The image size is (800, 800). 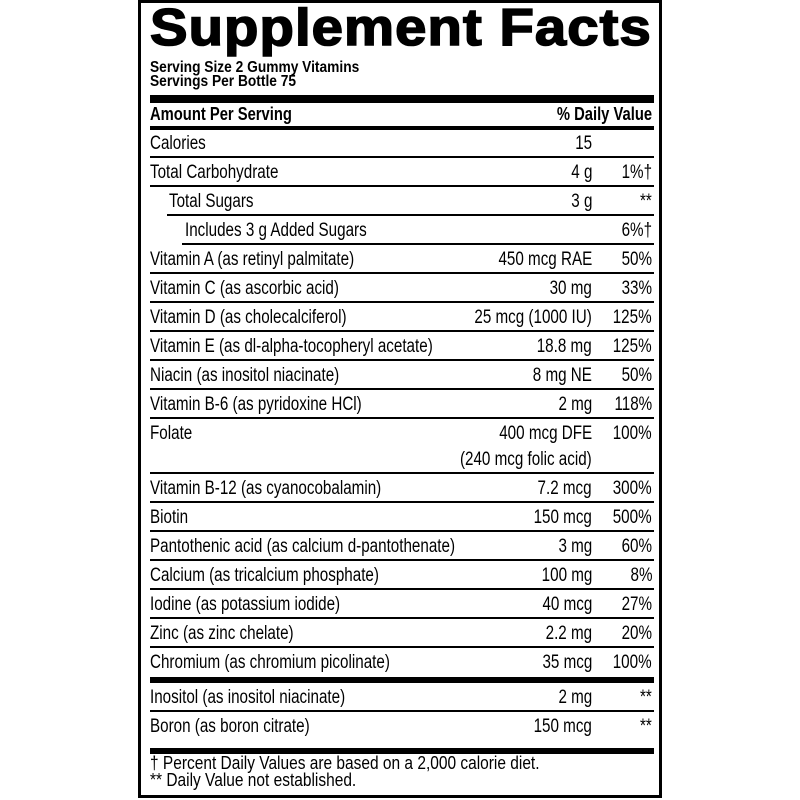 What do you see at coordinates (223, 81) in the screenshot?
I see `servings-per-container: Servings Per Bottle 75` at bounding box center [223, 81].